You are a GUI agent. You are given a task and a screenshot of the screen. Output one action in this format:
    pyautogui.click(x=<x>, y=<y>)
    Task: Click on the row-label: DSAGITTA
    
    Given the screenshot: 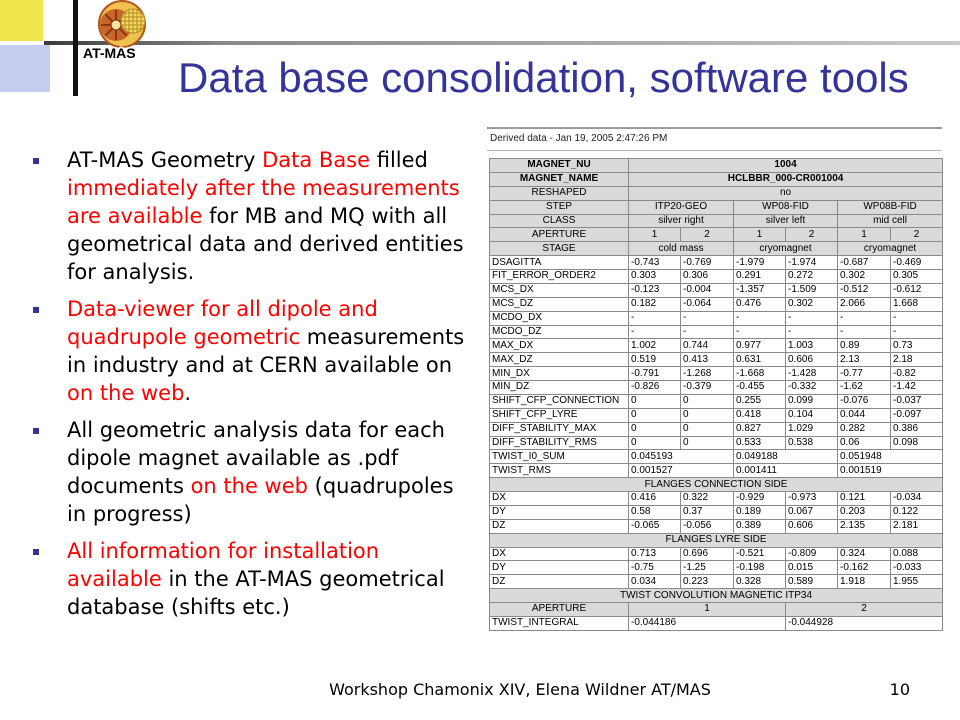 What is the action you would take?
    pyautogui.click(x=559, y=262)
    